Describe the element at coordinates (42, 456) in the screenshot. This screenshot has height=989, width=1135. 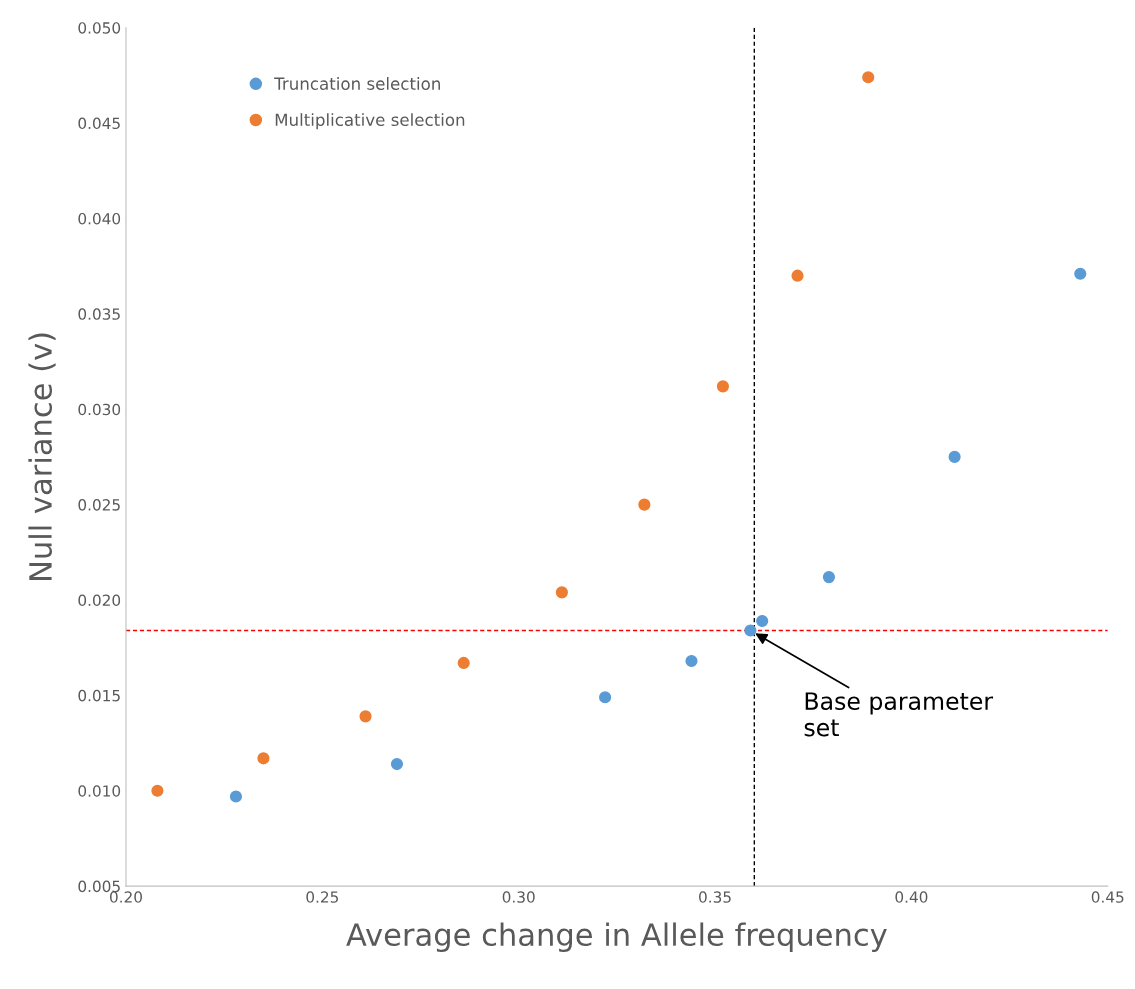
I see `y-axis-title: Null variance (v)` at that location.